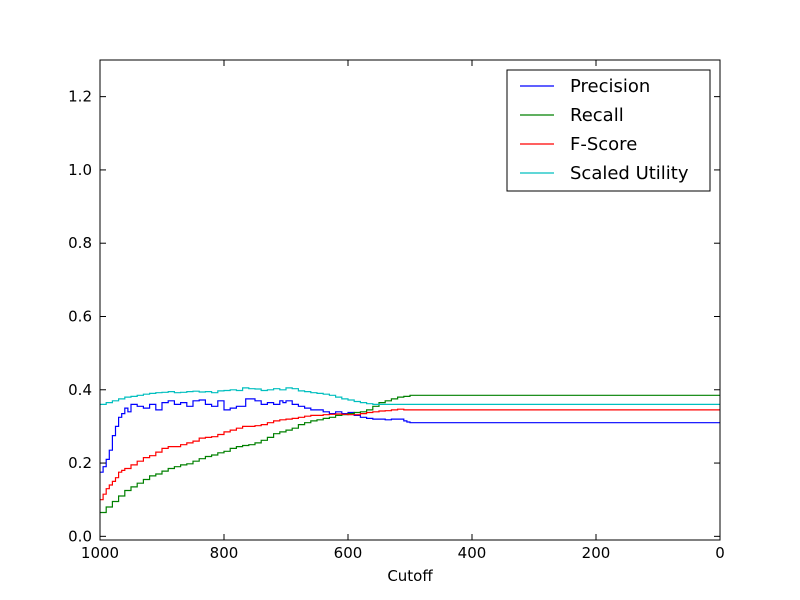 The image size is (800, 600). What do you see at coordinates (80, 243) in the screenshot?
I see `y-tick-label: 0.8` at bounding box center [80, 243].